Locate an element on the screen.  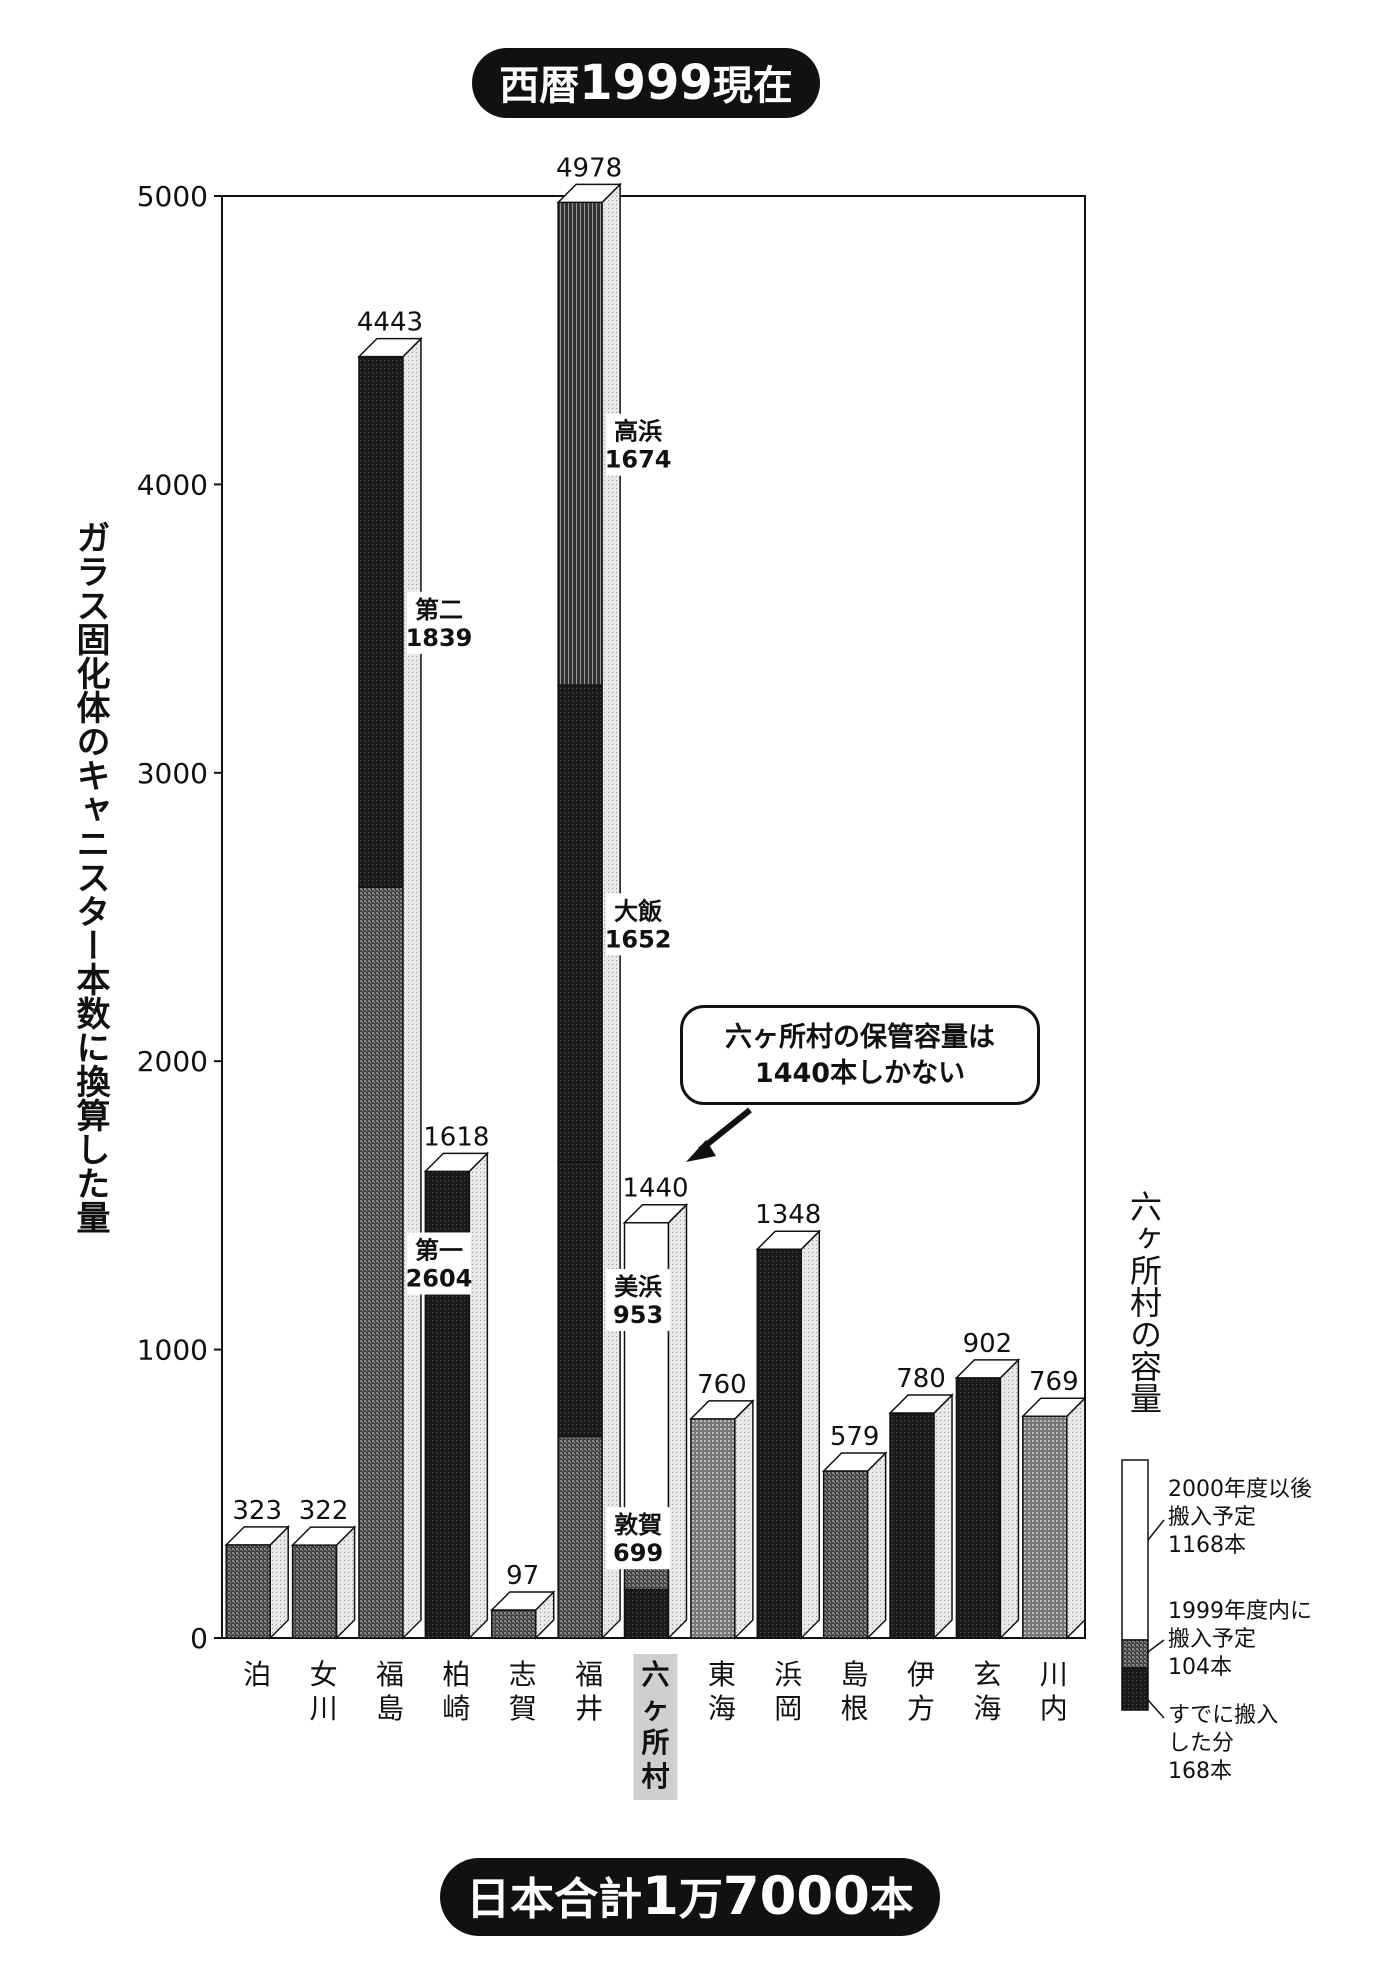
callout-arrow is located at coordinates (725, 1130).